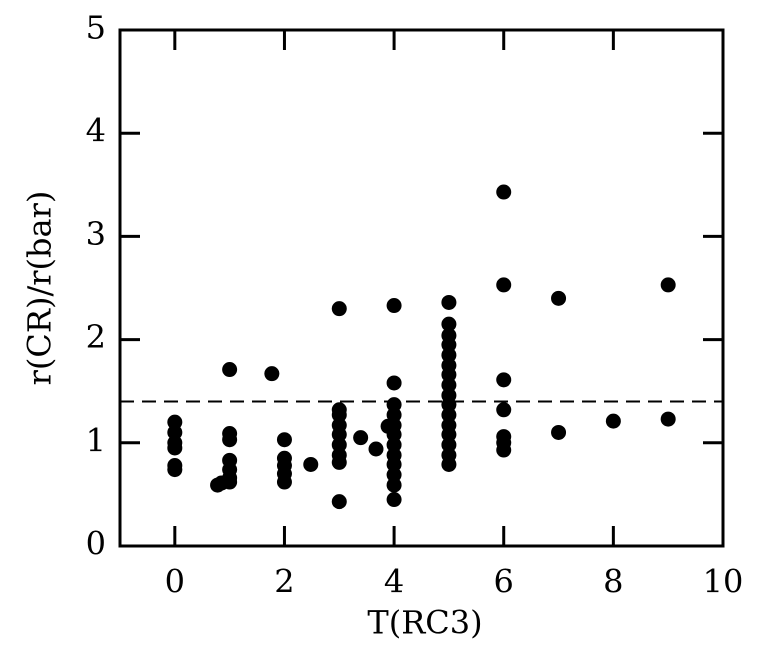 The image size is (771, 653). Describe the element at coordinates (175, 582) in the screenshot. I see `x-tick-label: 0` at that location.